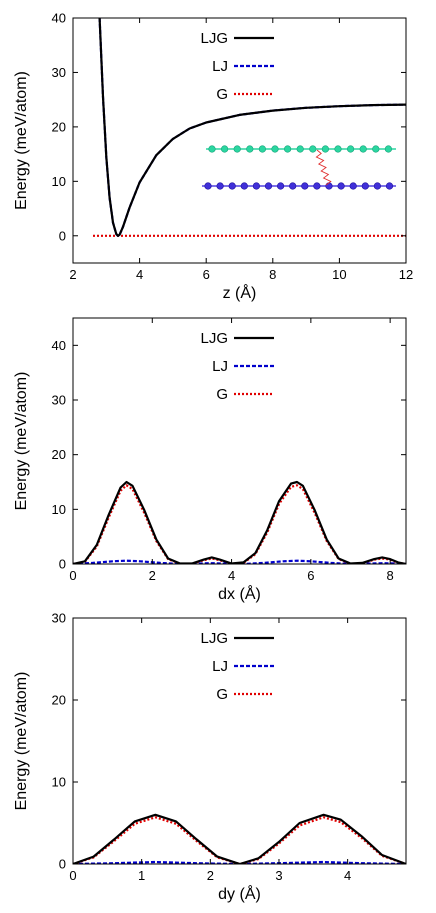 The image size is (436, 913). Describe the element at coordinates (240, 292) in the screenshot. I see `x-axis-label: z (Å)` at that location.